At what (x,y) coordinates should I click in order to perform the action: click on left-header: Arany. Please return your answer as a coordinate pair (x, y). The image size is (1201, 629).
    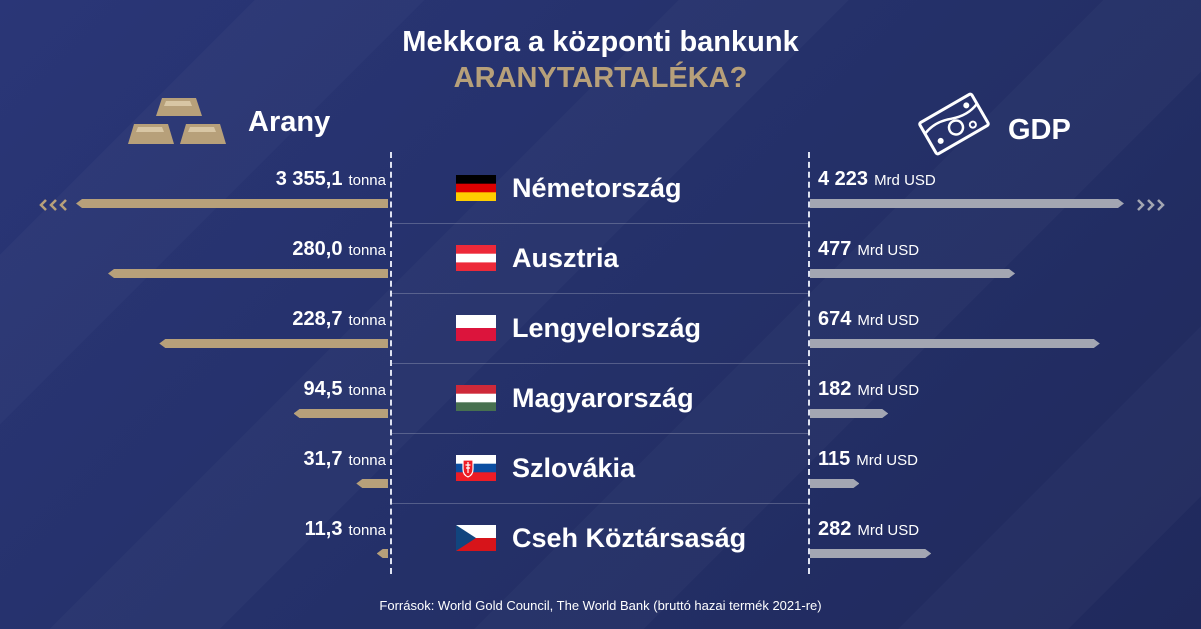
    Looking at the image, I should click on (289, 122).